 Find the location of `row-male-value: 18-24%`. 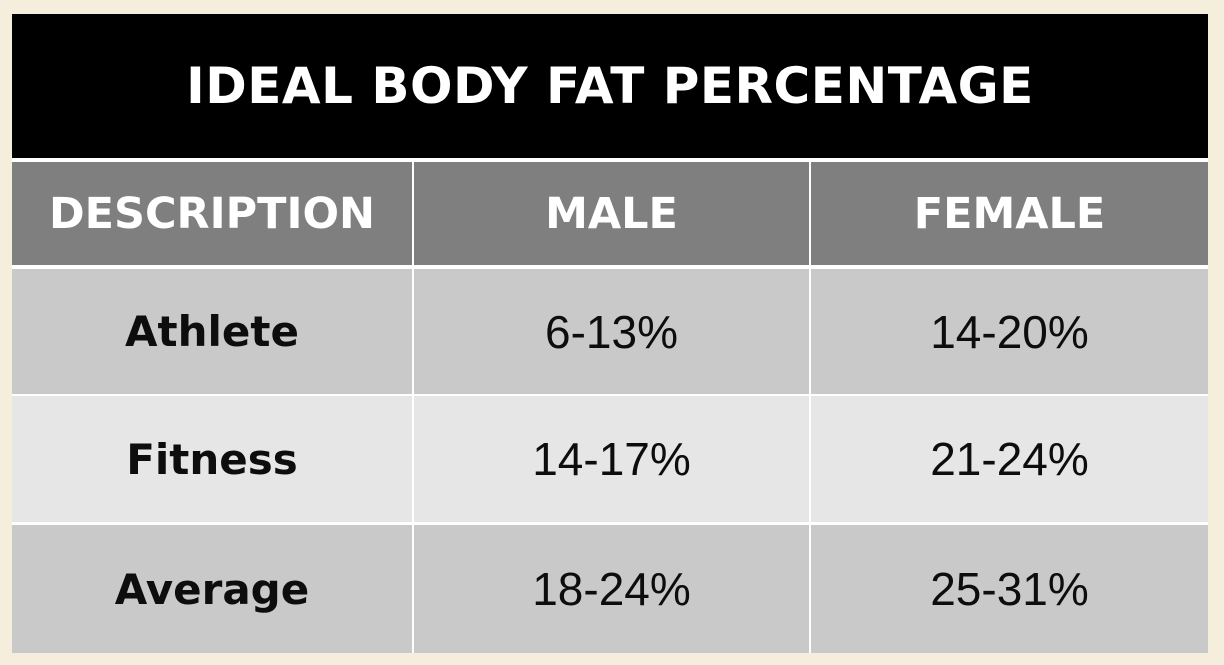

row-male-value: 18-24% is located at coordinates (611, 589).